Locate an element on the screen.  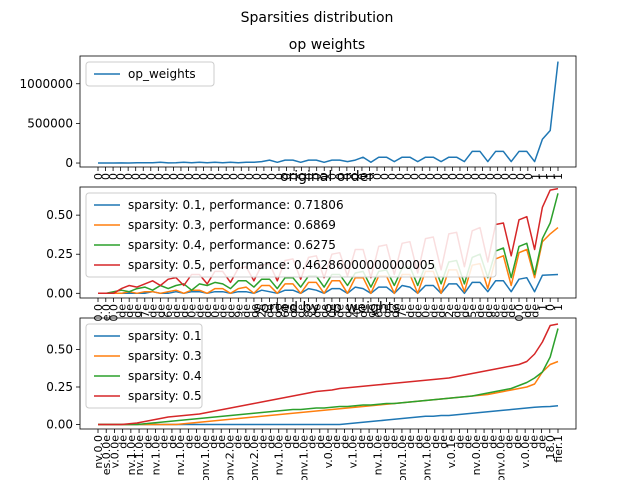
figure-suptitle: Sparsities distribution is located at coordinates (317, 18).